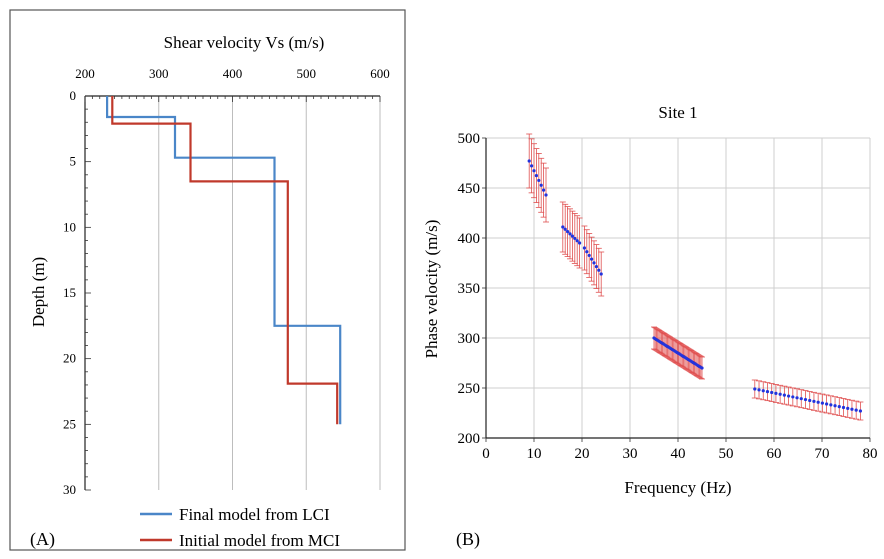 The height and width of the screenshot is (559, 884). Describe the element at coordinates (468, 539) in the screenshot. I see `panel-b-label: (B)` at that location.